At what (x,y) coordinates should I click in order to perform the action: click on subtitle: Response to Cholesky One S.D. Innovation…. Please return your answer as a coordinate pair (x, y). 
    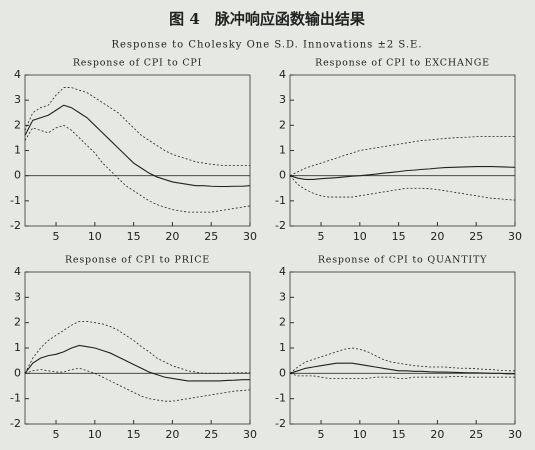
    Looking at the image, I should click on (266, 45).